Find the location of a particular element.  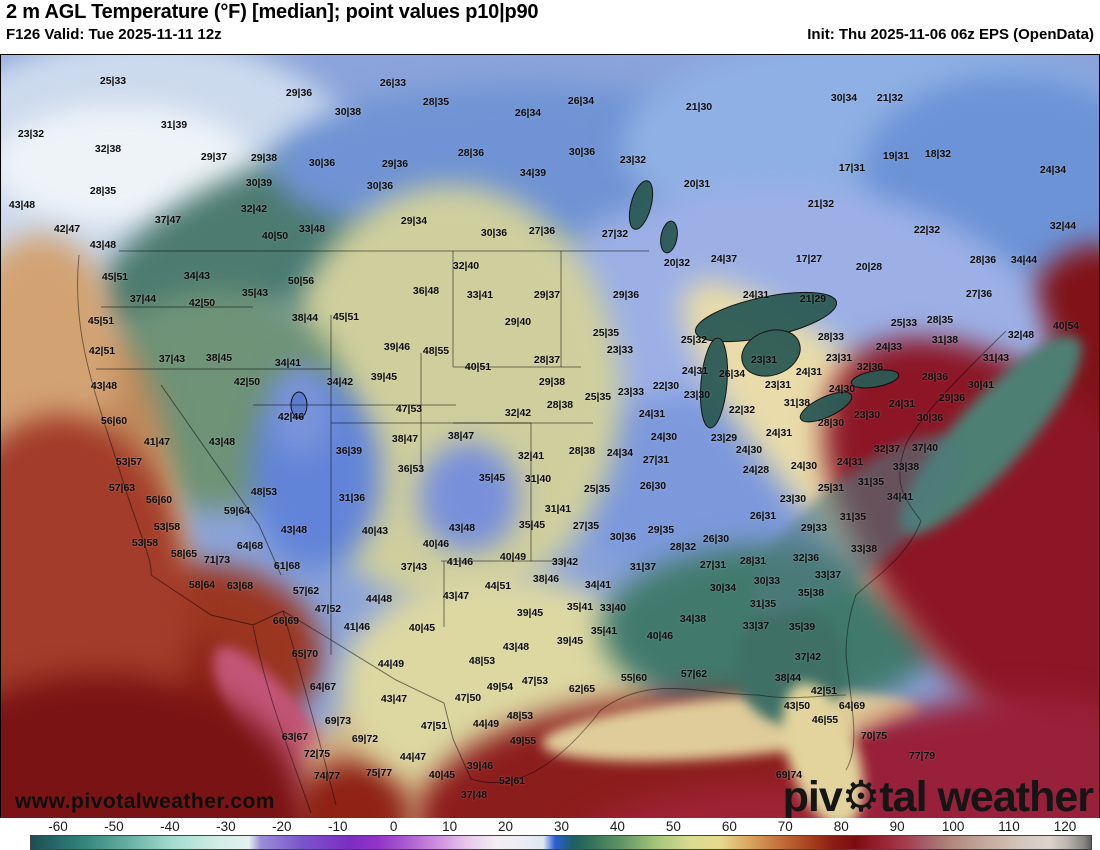

point-value: 31|38 is located at coordinates (945, 340).